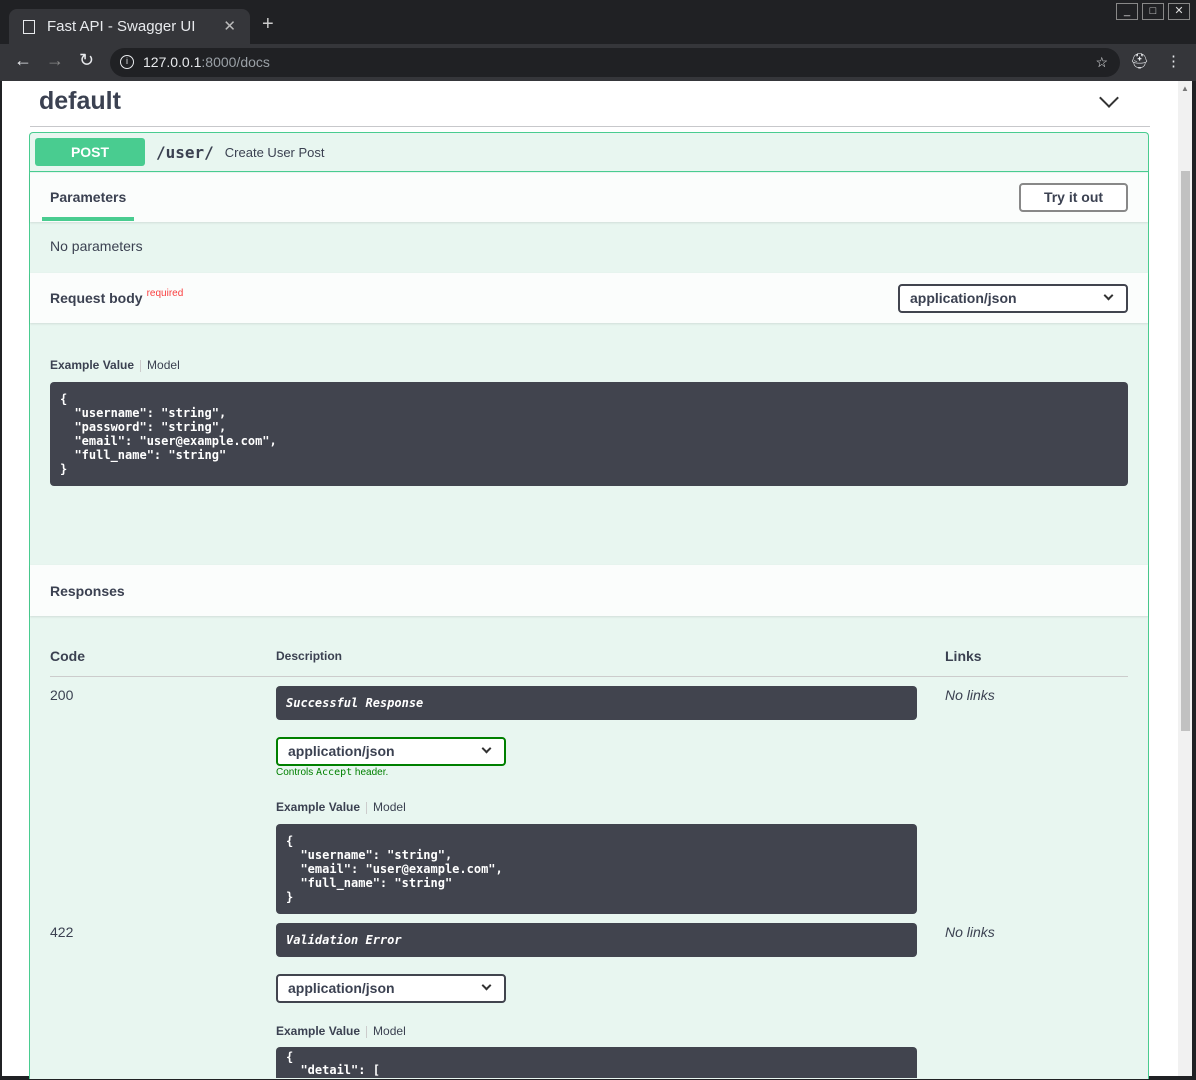  What do you see at coordinates (596, 703) in the screenshot?
I see `response-description: Successful Response` at bounding box center [596, 703].